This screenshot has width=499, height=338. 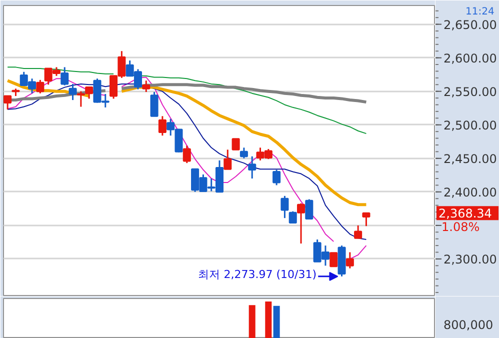 I want to click on text: 2,368.34, so click(x=465, y=213).